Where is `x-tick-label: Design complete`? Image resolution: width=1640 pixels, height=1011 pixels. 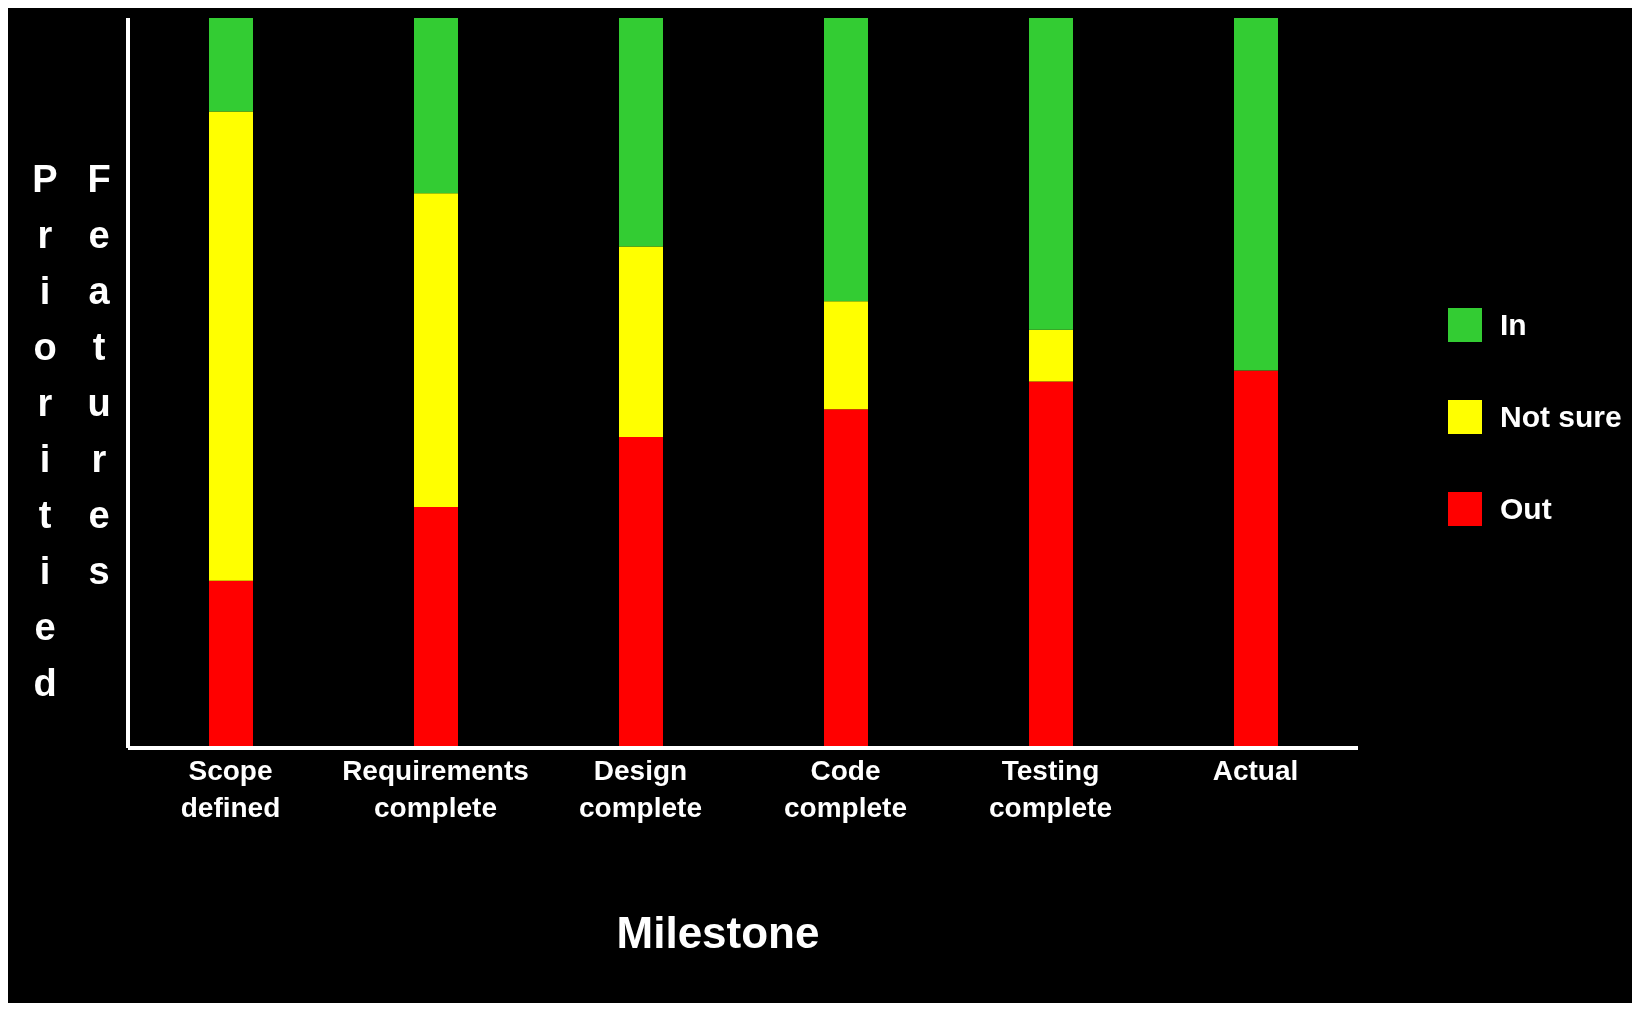
x-tick-label: Design complete is located at coordinates (640, 789).